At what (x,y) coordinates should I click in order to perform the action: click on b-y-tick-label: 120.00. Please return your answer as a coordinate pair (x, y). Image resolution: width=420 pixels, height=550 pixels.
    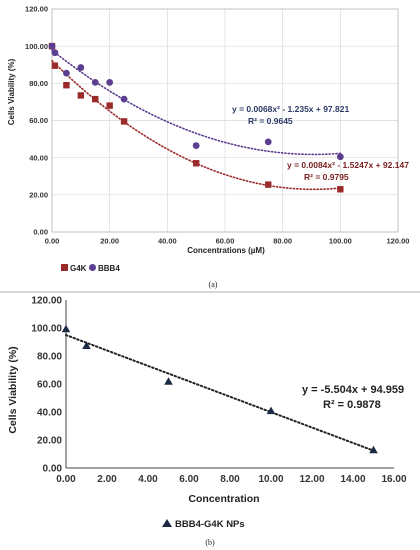
    Looking at the image, I should click on (46, 301).